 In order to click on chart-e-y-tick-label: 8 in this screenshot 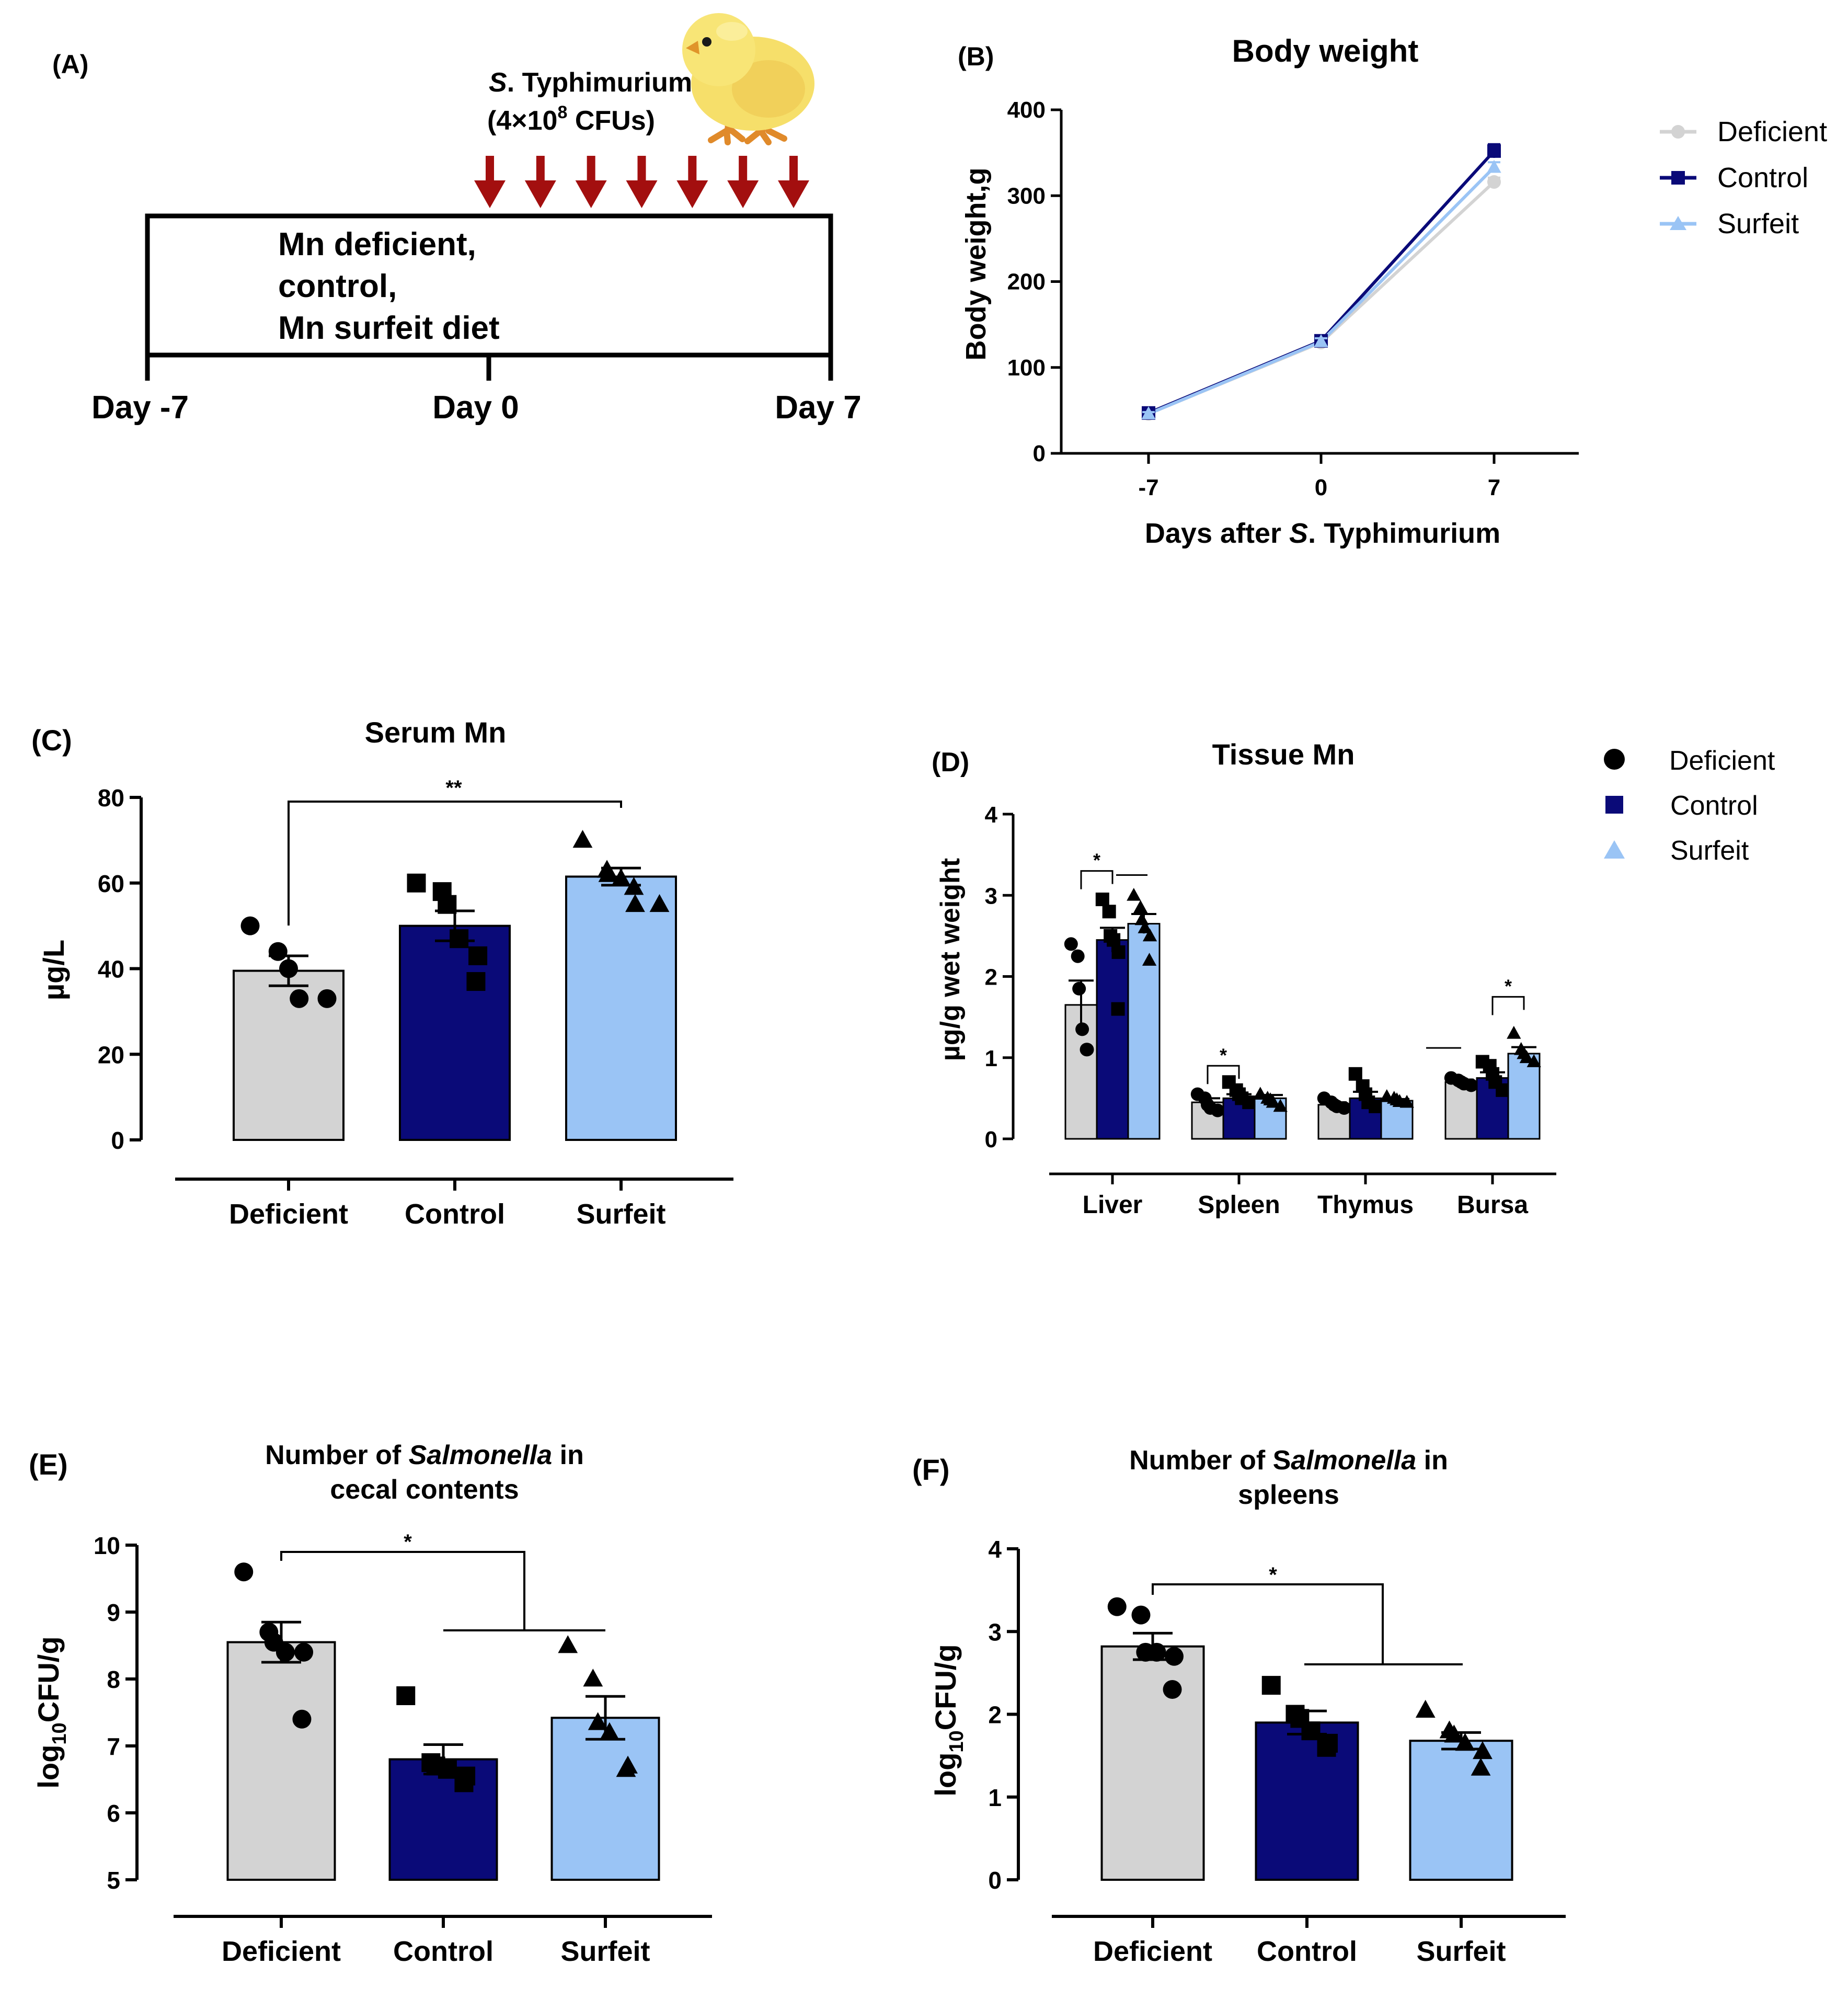, I will do `click(113, 1679)`.